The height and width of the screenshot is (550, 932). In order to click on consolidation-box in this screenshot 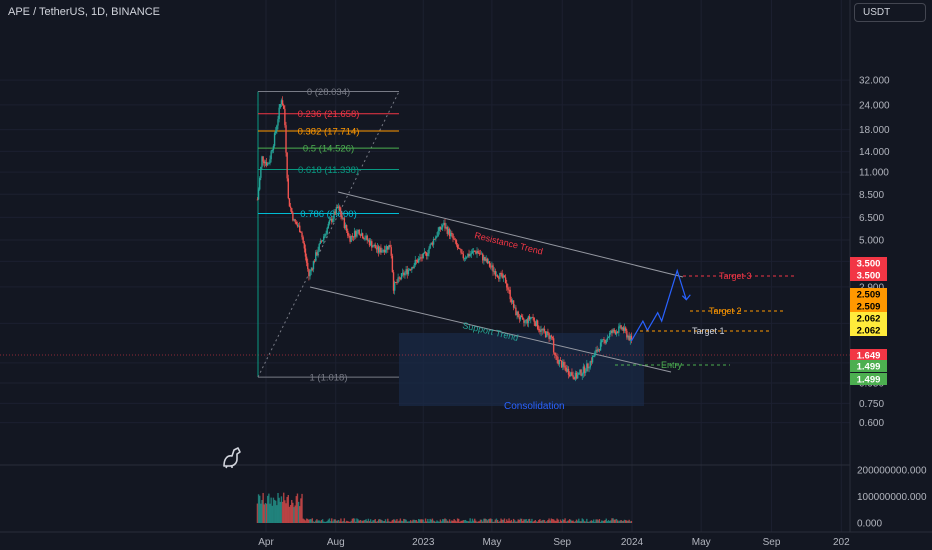, I will do `click(521, 369)`.